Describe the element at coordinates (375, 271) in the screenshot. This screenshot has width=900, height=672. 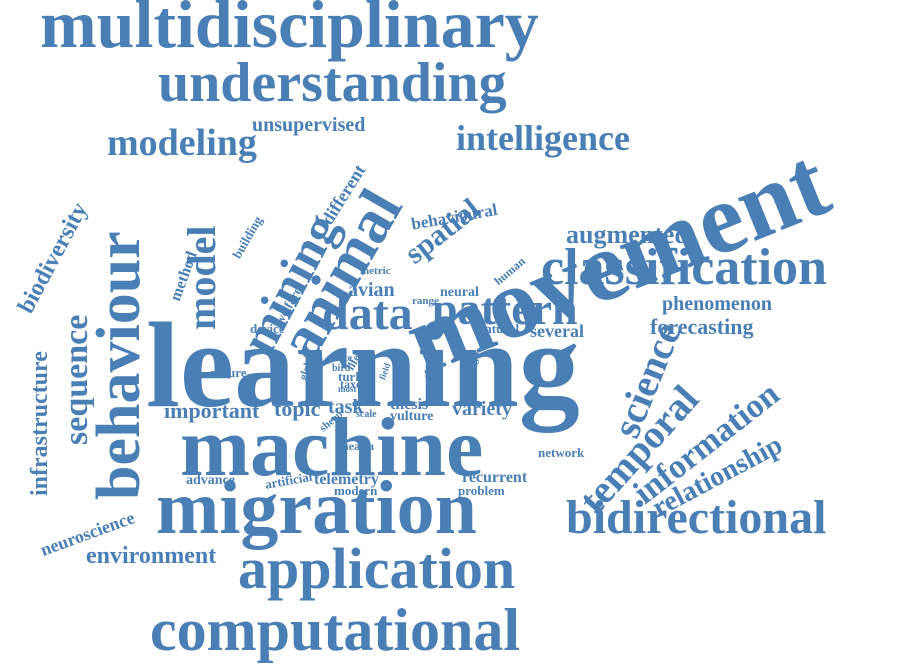
I see `word-metric: metric` at that location.